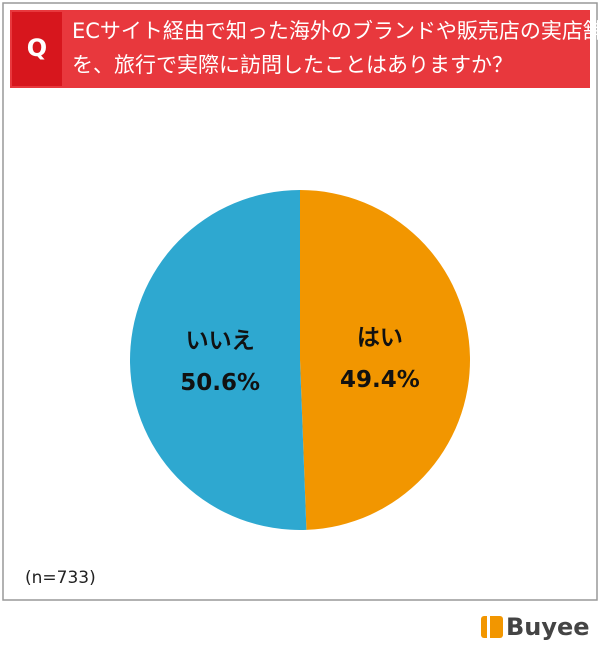 This screenshot has height=662, width=600. What do you see at coordinates (380, 380) in the screenshot?
I see `value-label: 49.4%` at bounding box center [380, 380].